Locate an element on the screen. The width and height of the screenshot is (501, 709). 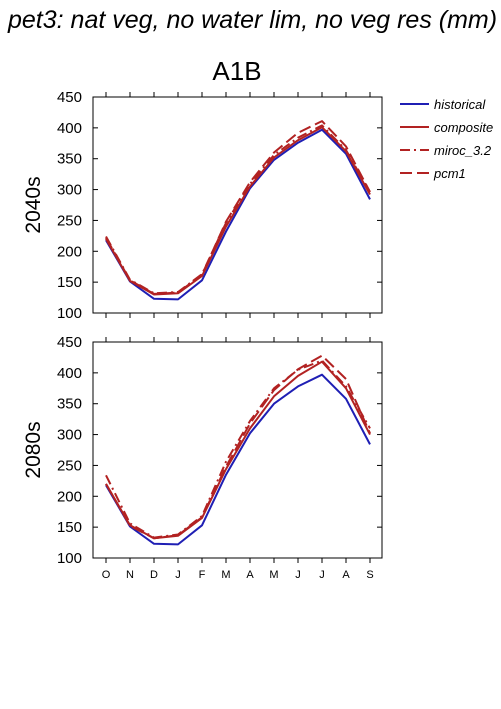
series-line-miroc_3.2 is located at coordinates (238, 449).